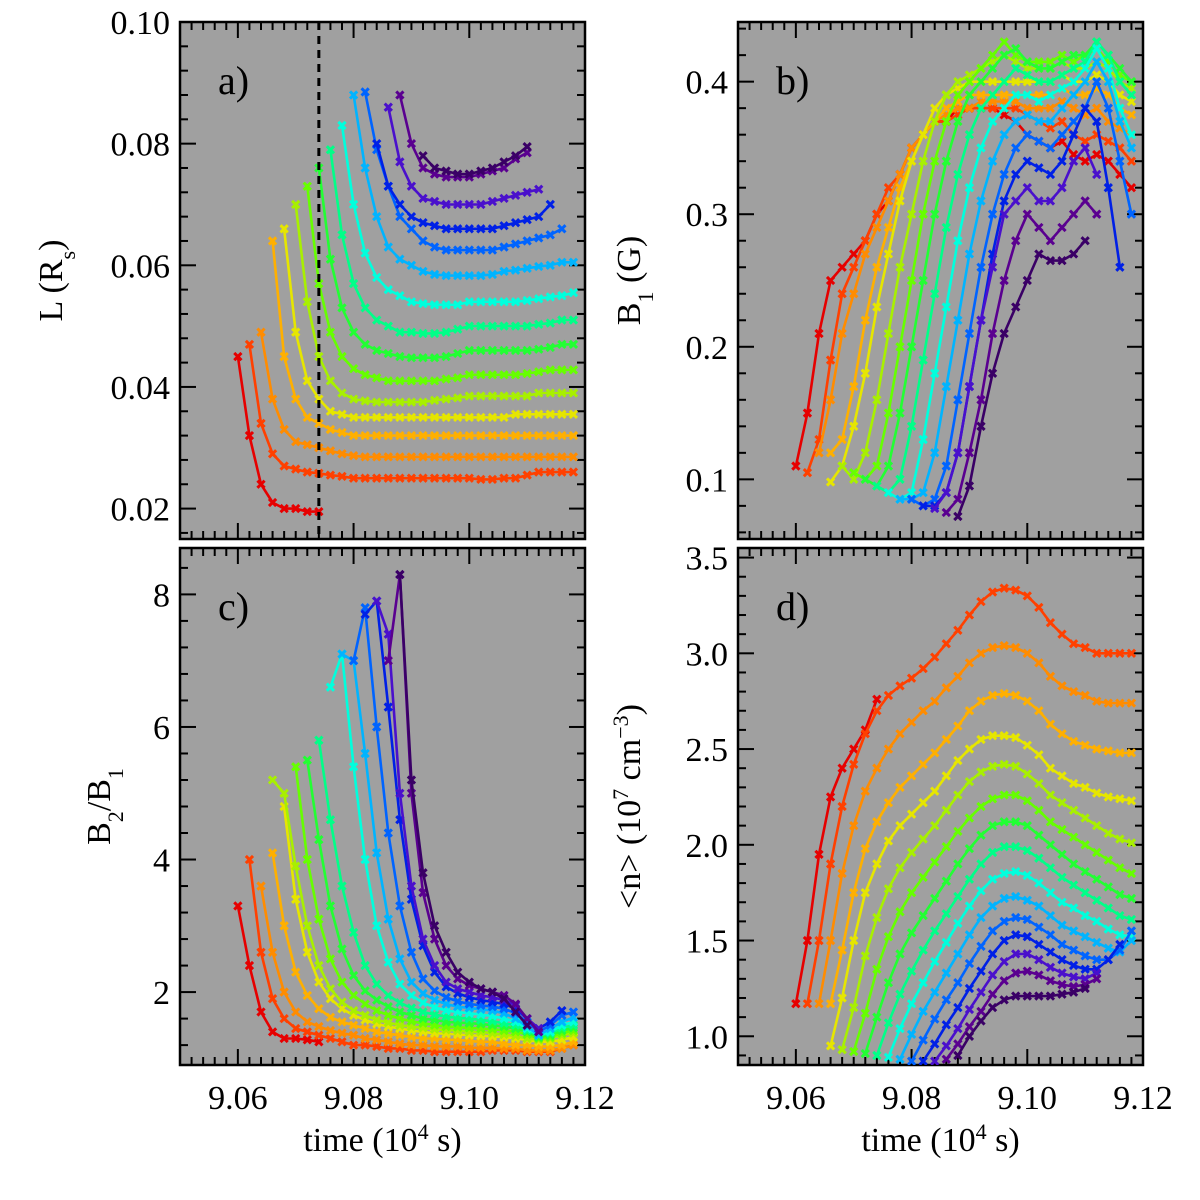 The width and height of the screenshot is (1200, 1200). What do you see at coordinates (981, 1131) in the screenshot?
I see `x-axis-title-sup: 4` at bounding box center [981, 1131].